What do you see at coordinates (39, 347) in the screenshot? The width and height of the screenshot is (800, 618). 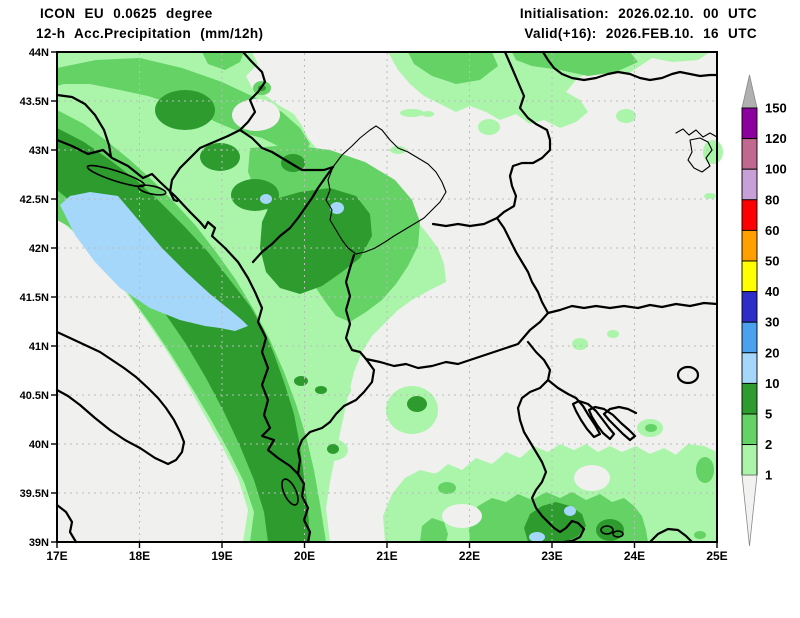 I see `lat-label: 41N` at bounding box center [39, 347].